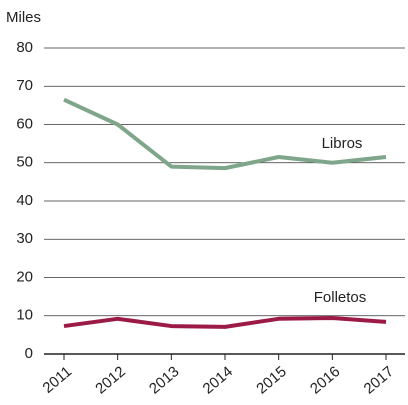 The height and width of the screenshot is (405, 408). I want to click on series-label: Folletos, so click(340, 297).